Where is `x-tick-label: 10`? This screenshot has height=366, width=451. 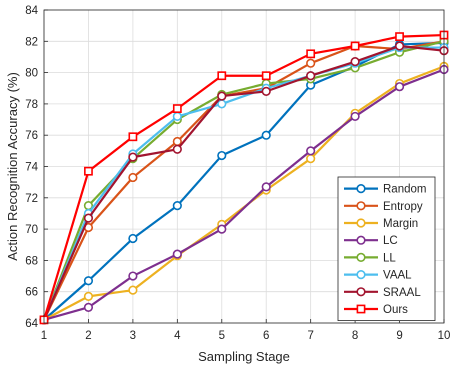
x-tick-label: 10 is located at coordinates (444, 336).